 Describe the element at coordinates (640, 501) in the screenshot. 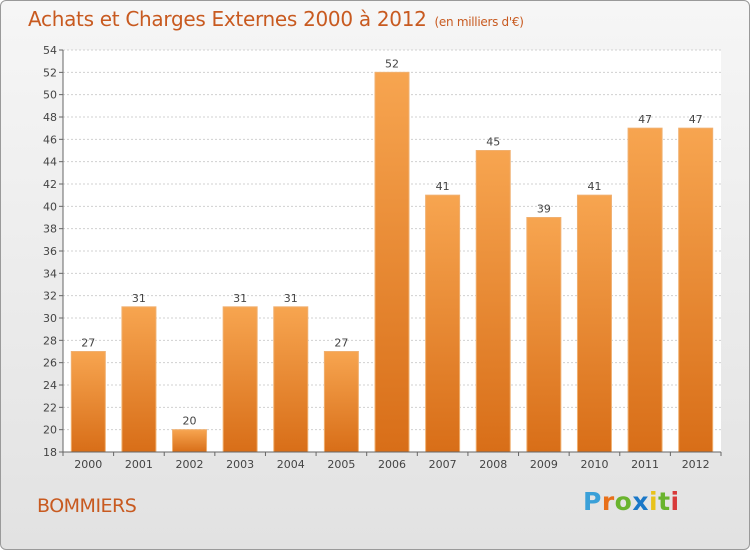

I see `logo-letter: x` at that location.